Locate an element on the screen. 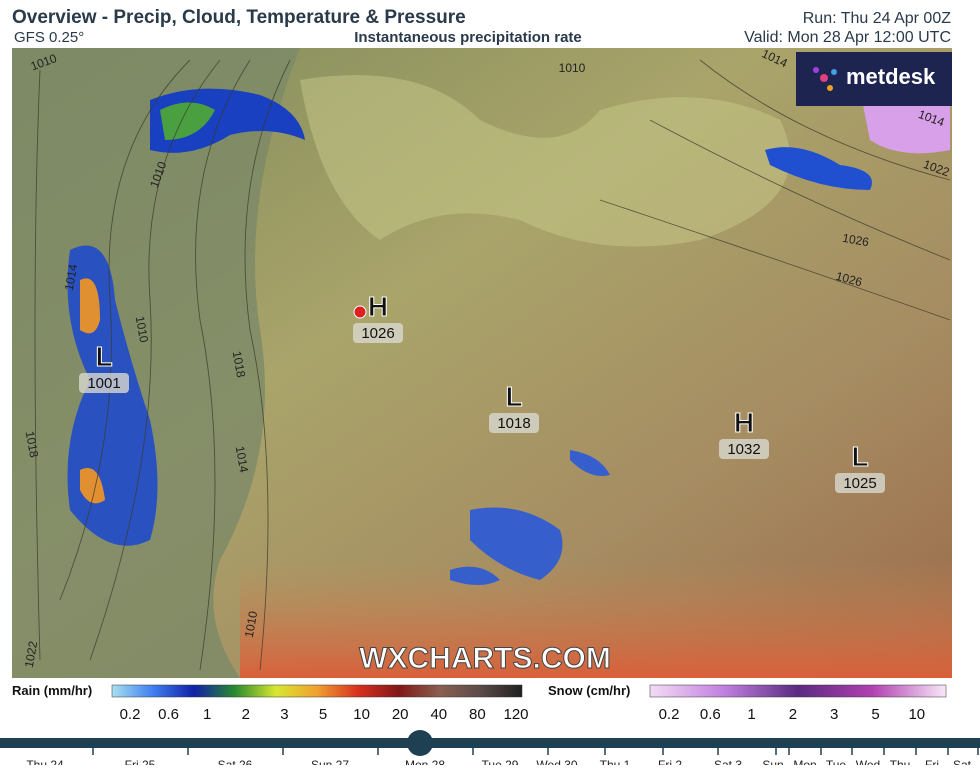  pressure-value: 1032 is located at coordinates (743, 449).